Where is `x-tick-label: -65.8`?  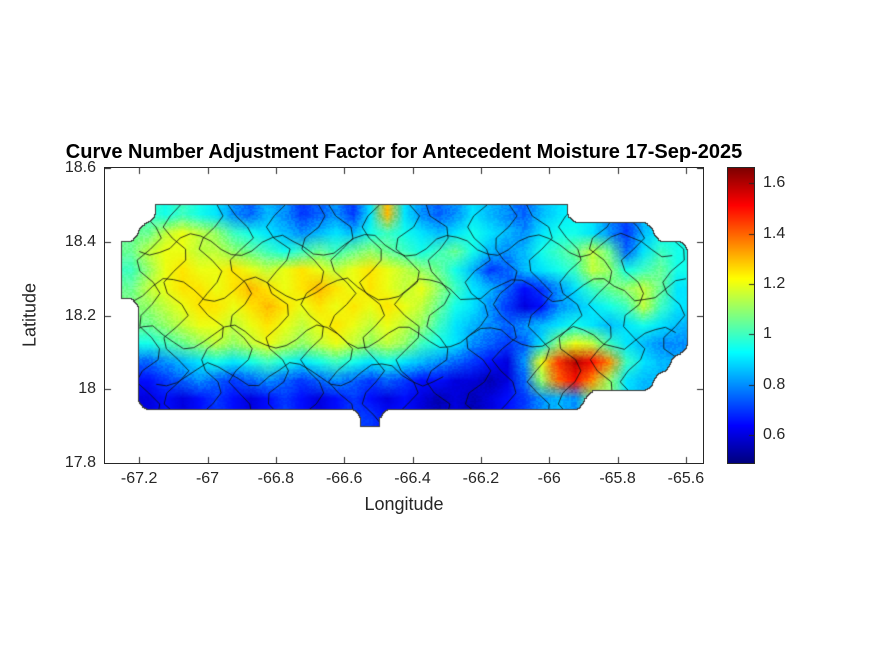 x-tick-label: -65.8 is located at coordinates (617, 478).